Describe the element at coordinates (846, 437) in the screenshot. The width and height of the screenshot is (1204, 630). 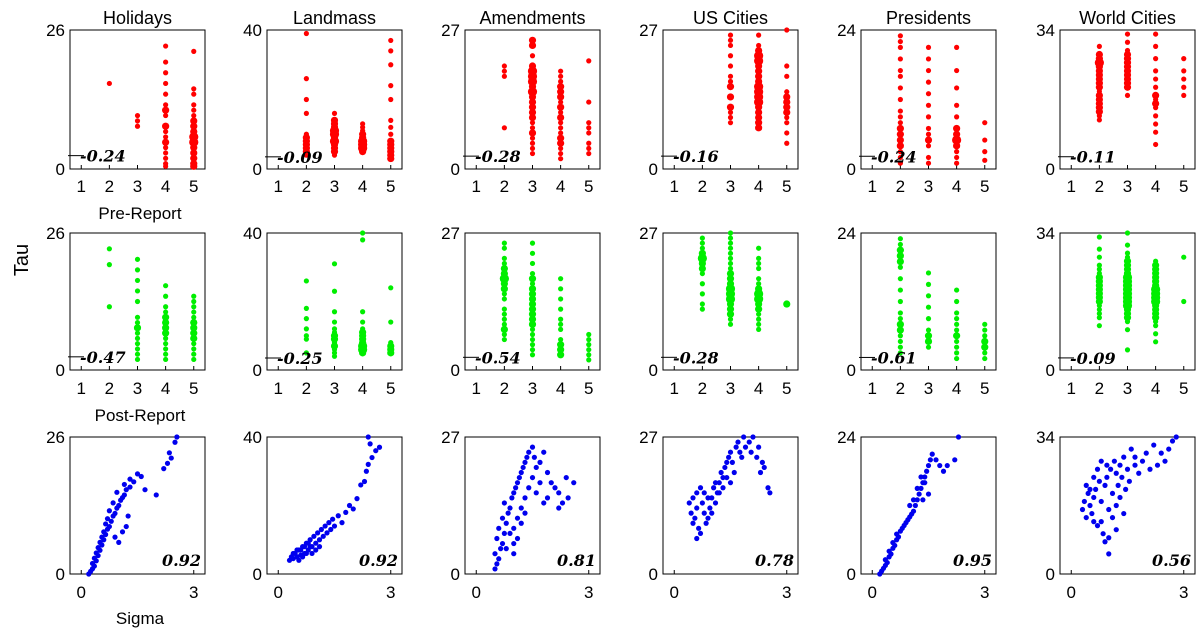
I see `panel-sigma-presidents-ytick-label: 24` at that location.